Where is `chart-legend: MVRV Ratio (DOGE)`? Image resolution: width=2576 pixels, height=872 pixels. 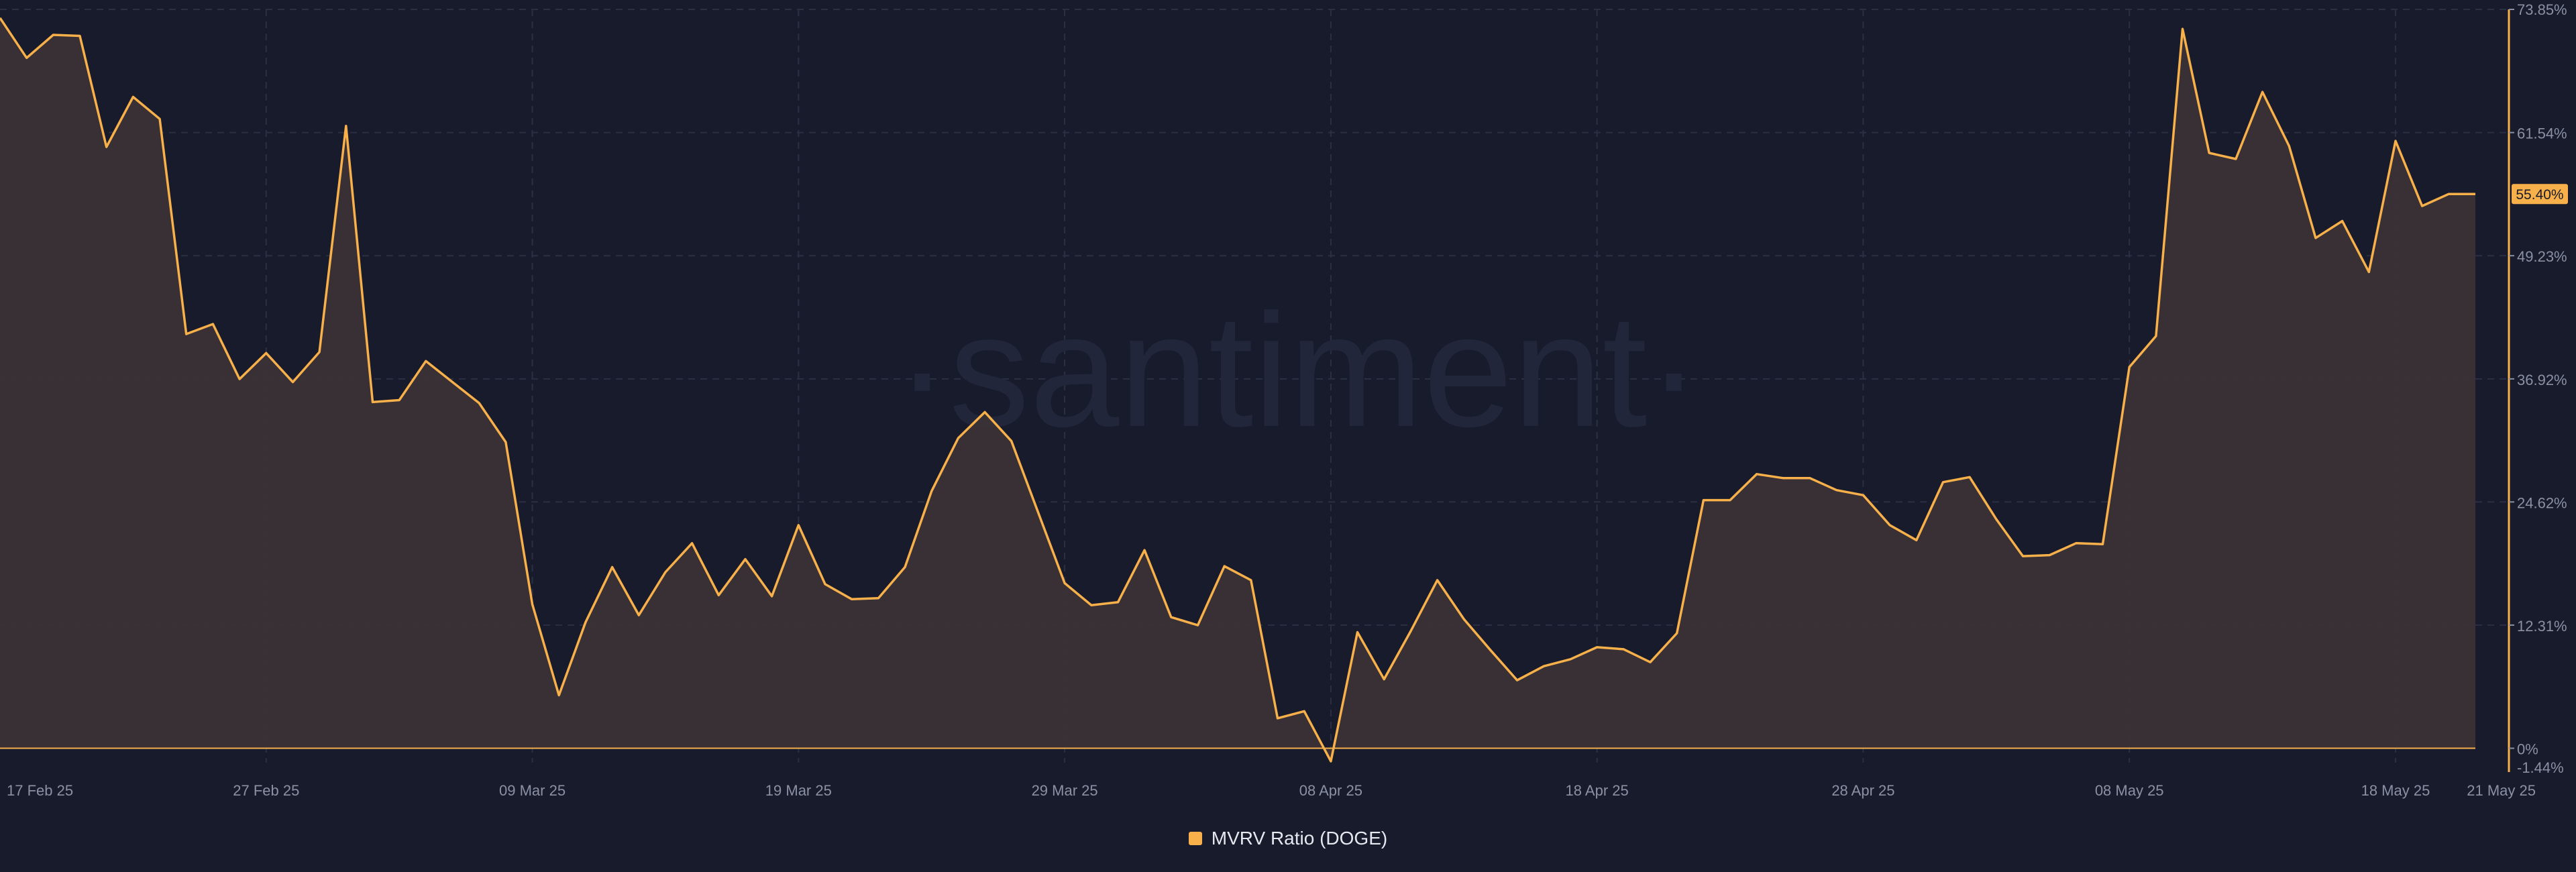 chart-legend: MVRV Ratio (DOGE) is located at coordinates (1288, 839).